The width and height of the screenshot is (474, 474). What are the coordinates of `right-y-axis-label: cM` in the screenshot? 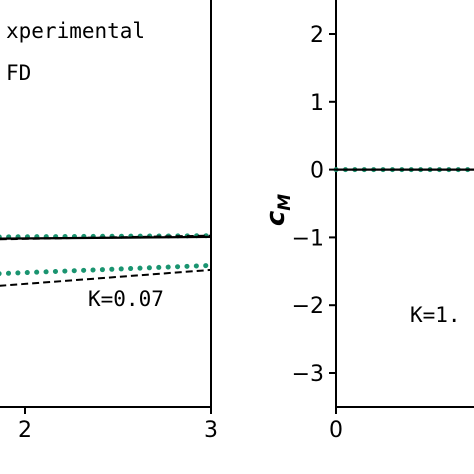 It's located at (278, 210).